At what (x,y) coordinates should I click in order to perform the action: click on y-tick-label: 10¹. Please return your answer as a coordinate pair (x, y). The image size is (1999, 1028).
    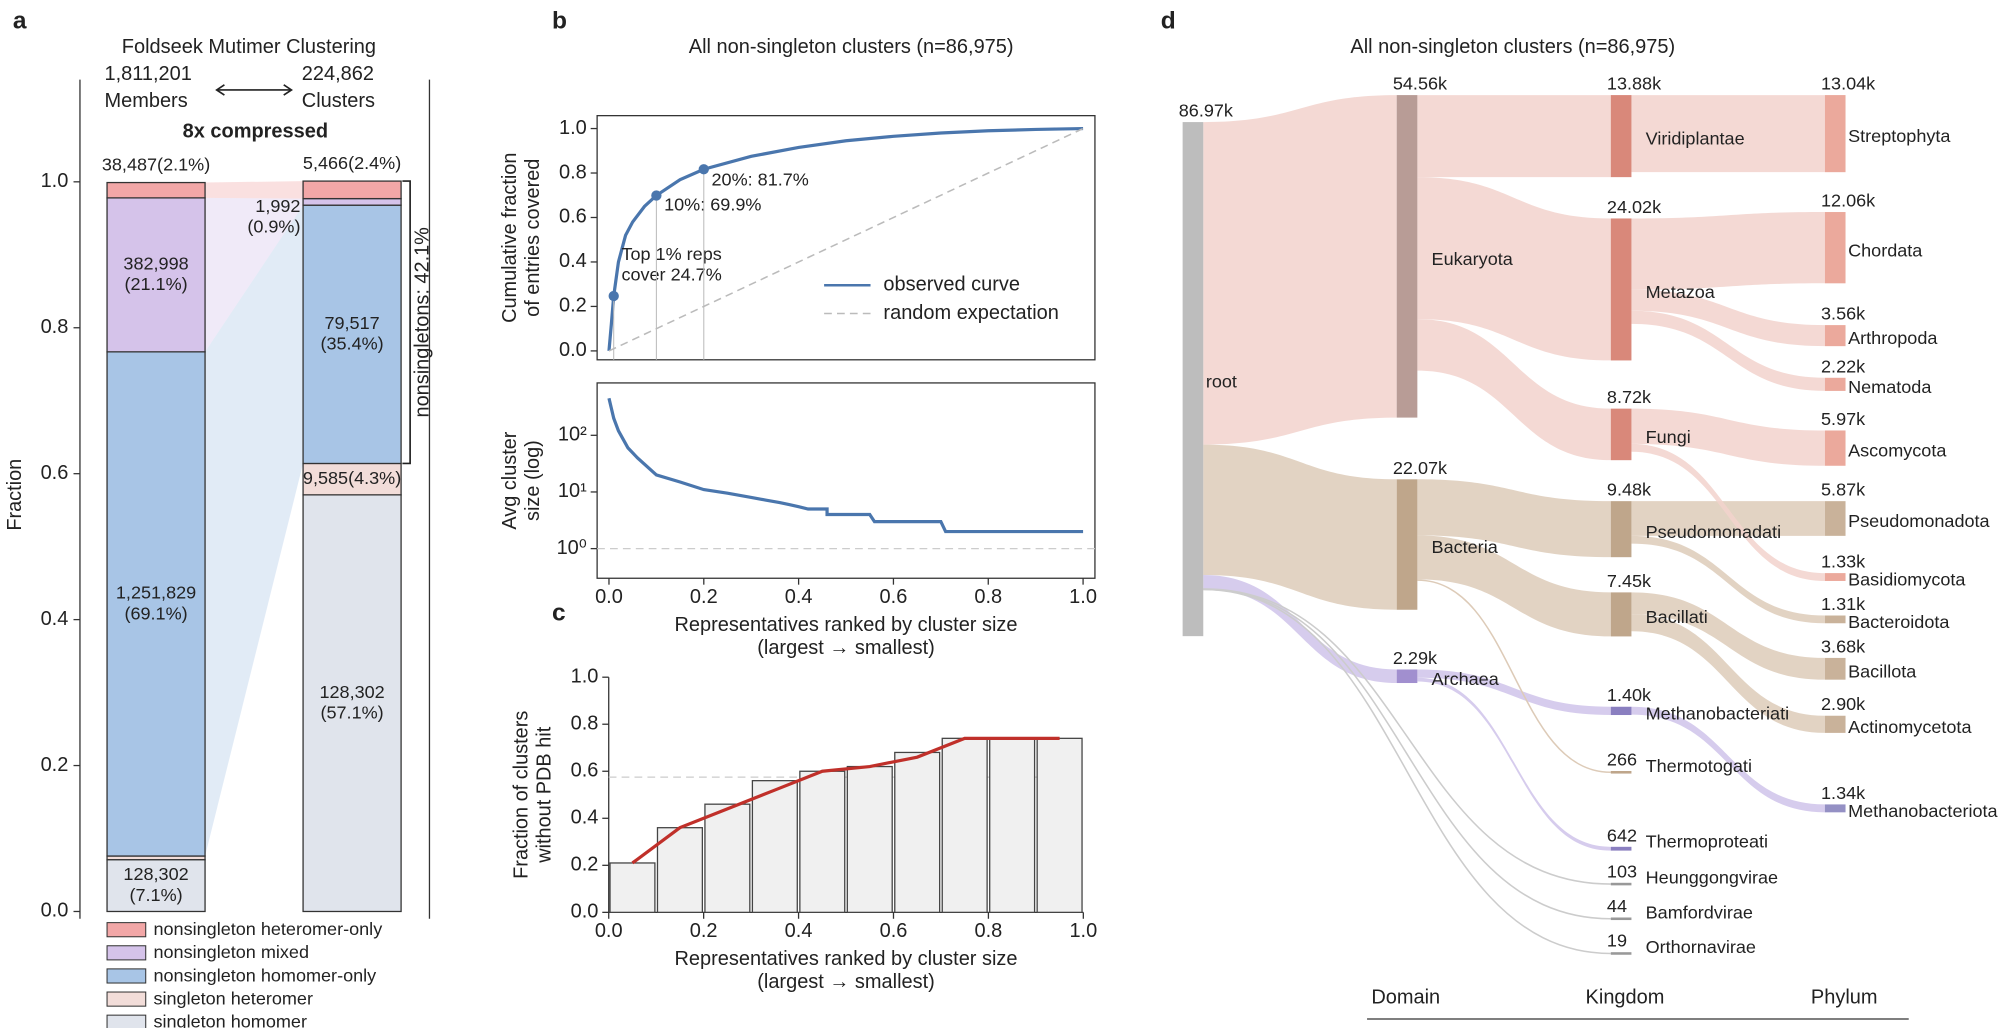
    Looking at the image, I should click on (572, 491).